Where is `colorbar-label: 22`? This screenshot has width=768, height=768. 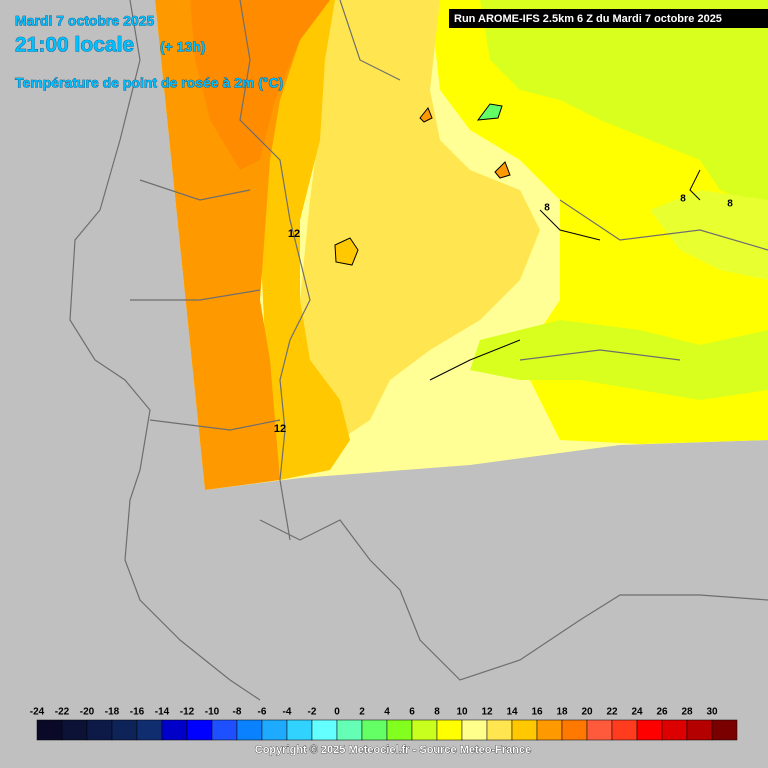
colorbar-label: 22 is located at coordinates (612, 712).